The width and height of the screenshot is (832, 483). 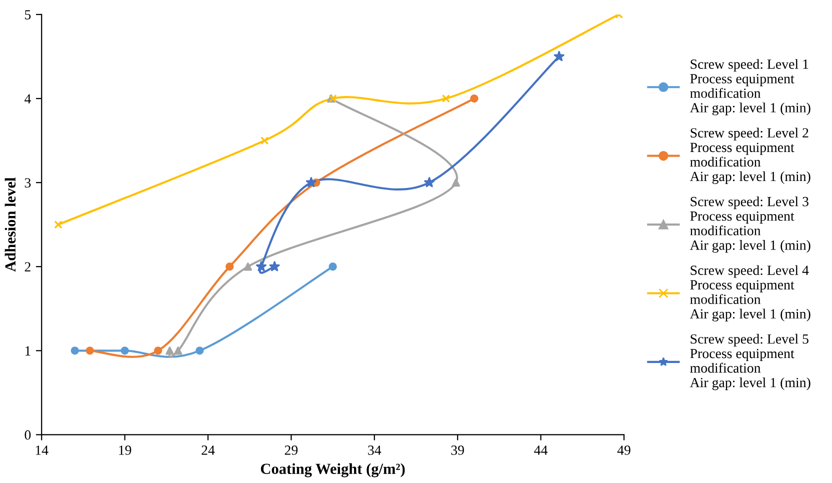 I want to click on y-tick-label: 2, so click(x=27, y=267).